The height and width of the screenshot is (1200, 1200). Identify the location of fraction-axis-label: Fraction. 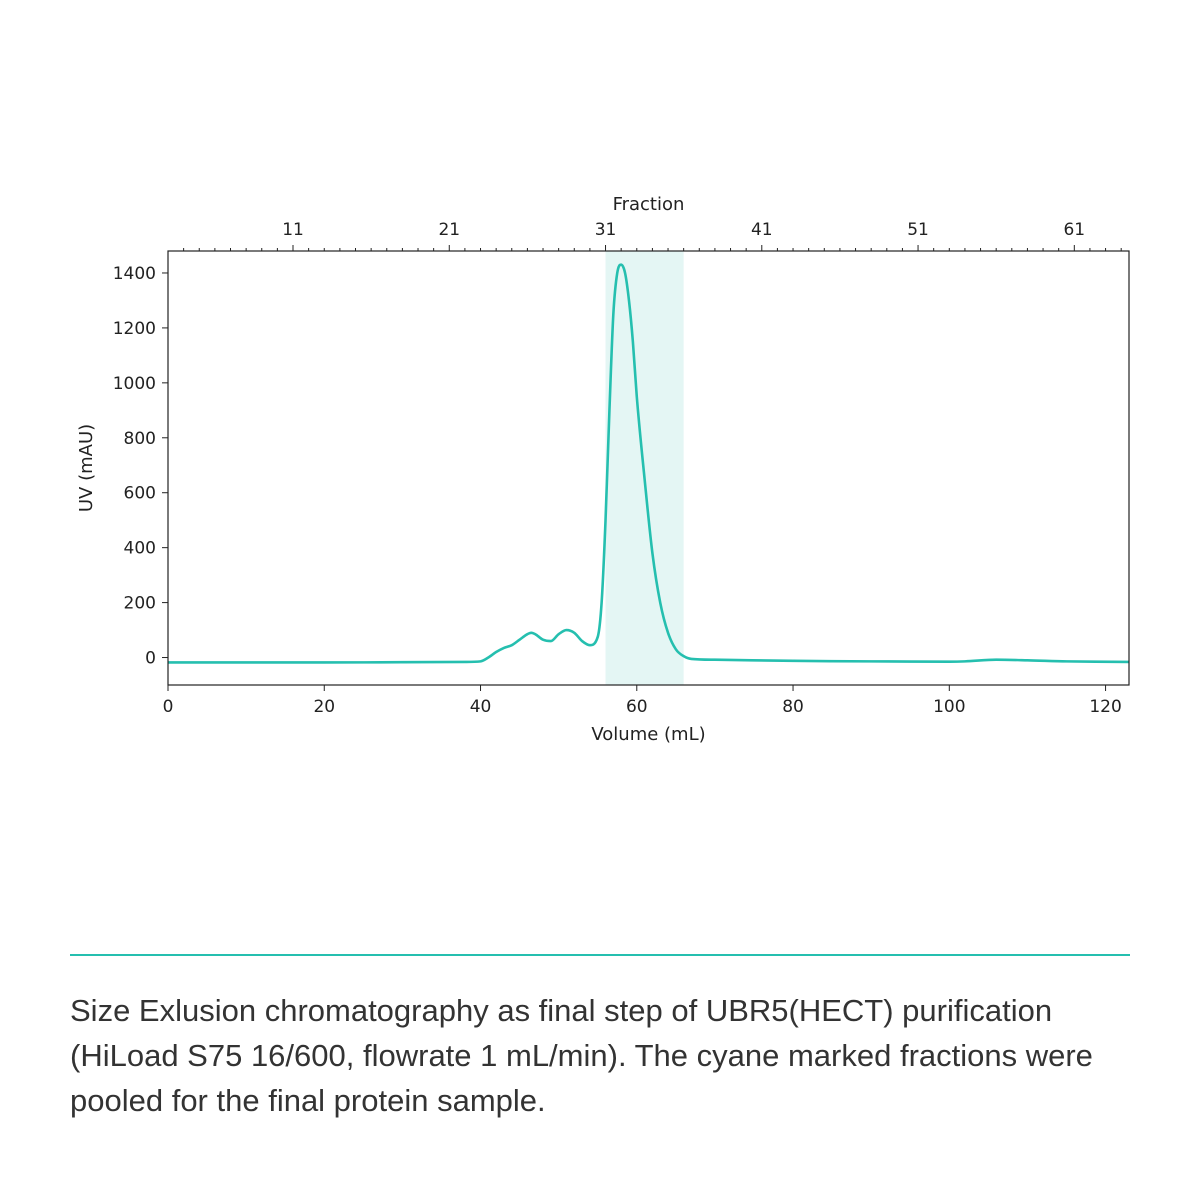
(649, 204).